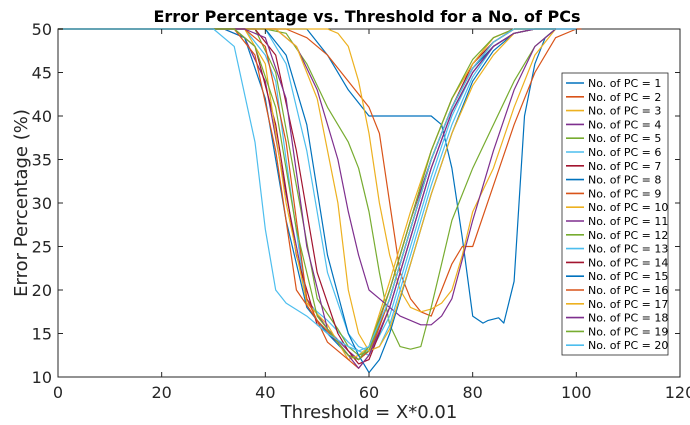 The height and width of the screenshot is (425, 690). What do you see at coordinates (628, 235) in the screenshot?
I see `legend-label-12: No. of PC = 12` at bounding box center [628, 235].